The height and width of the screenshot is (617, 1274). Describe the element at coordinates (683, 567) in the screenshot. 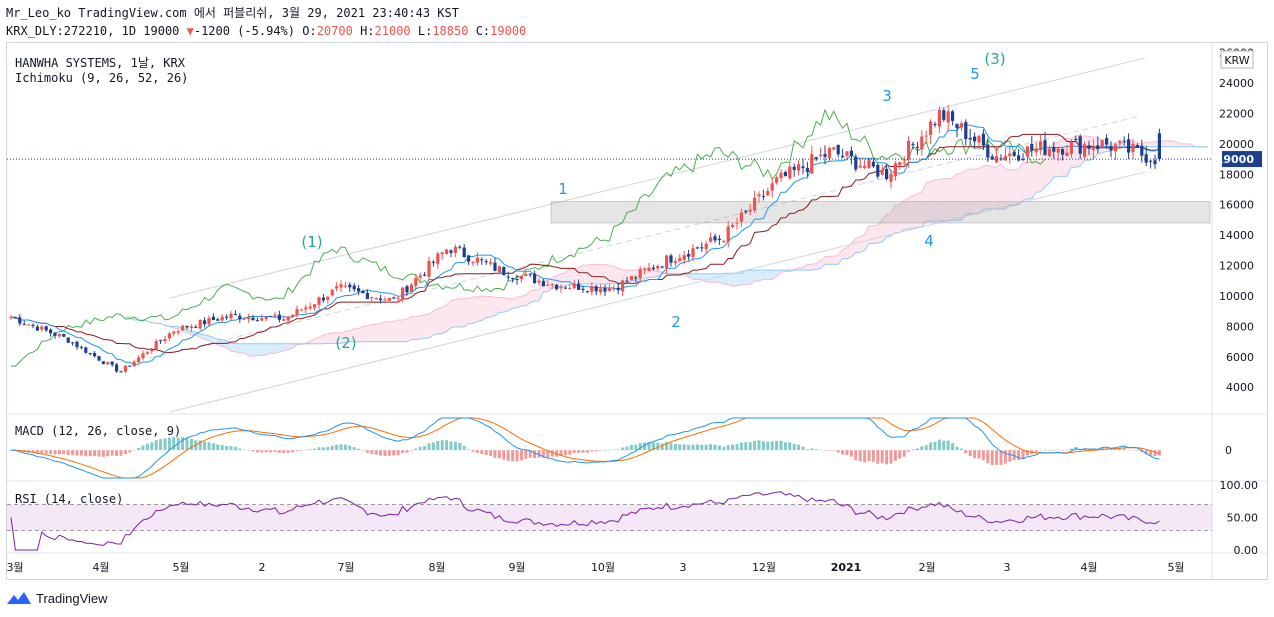

I see `time-axis-tick: 3` at that location.